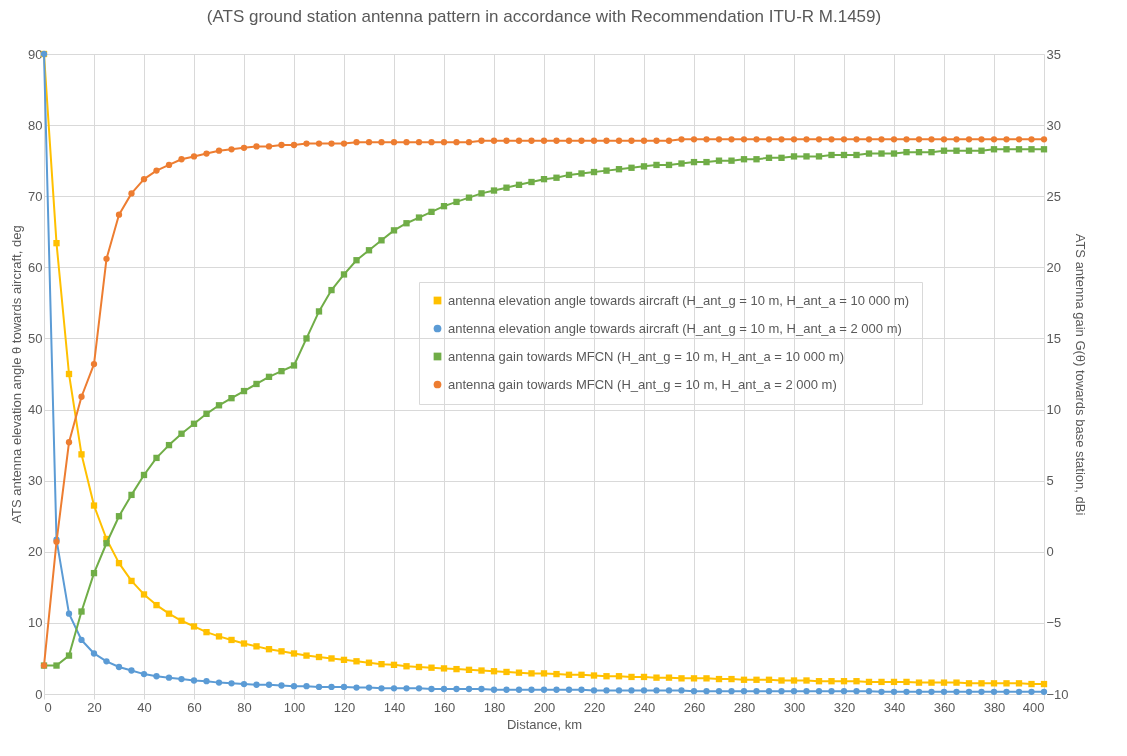 Image resolution: width=1127 pixels, height=756 pixels. Describe the element at coordinates (1050, 481) in the screenshot. I see `y2-tick-label: 5` at that location.